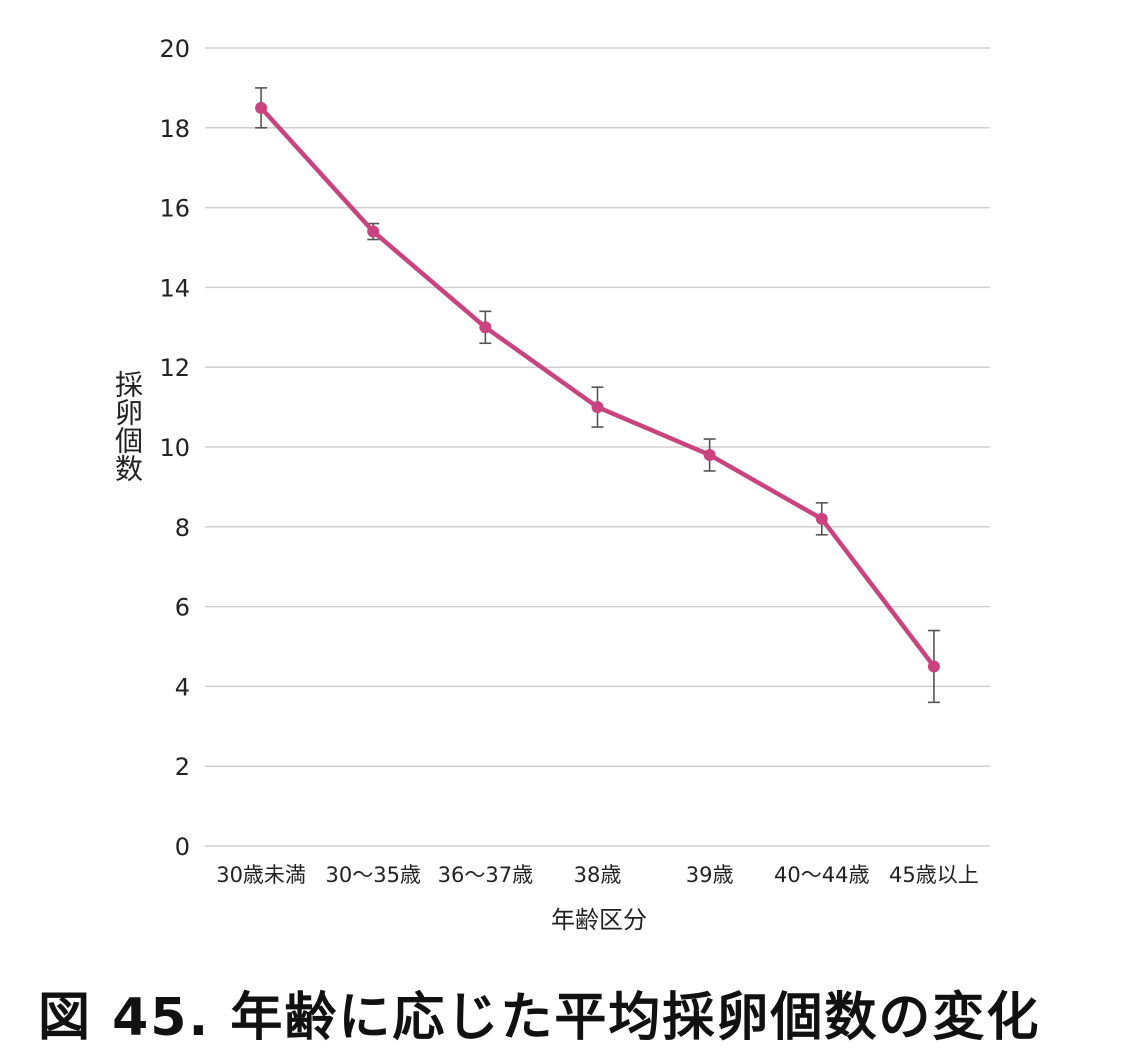 This screenshot has width=1122, height=1063. What do you see at coordinates (599, 920) in the screenshot?
I see `x-axis-label: 年齢区分` at bounding box center [599, 920].